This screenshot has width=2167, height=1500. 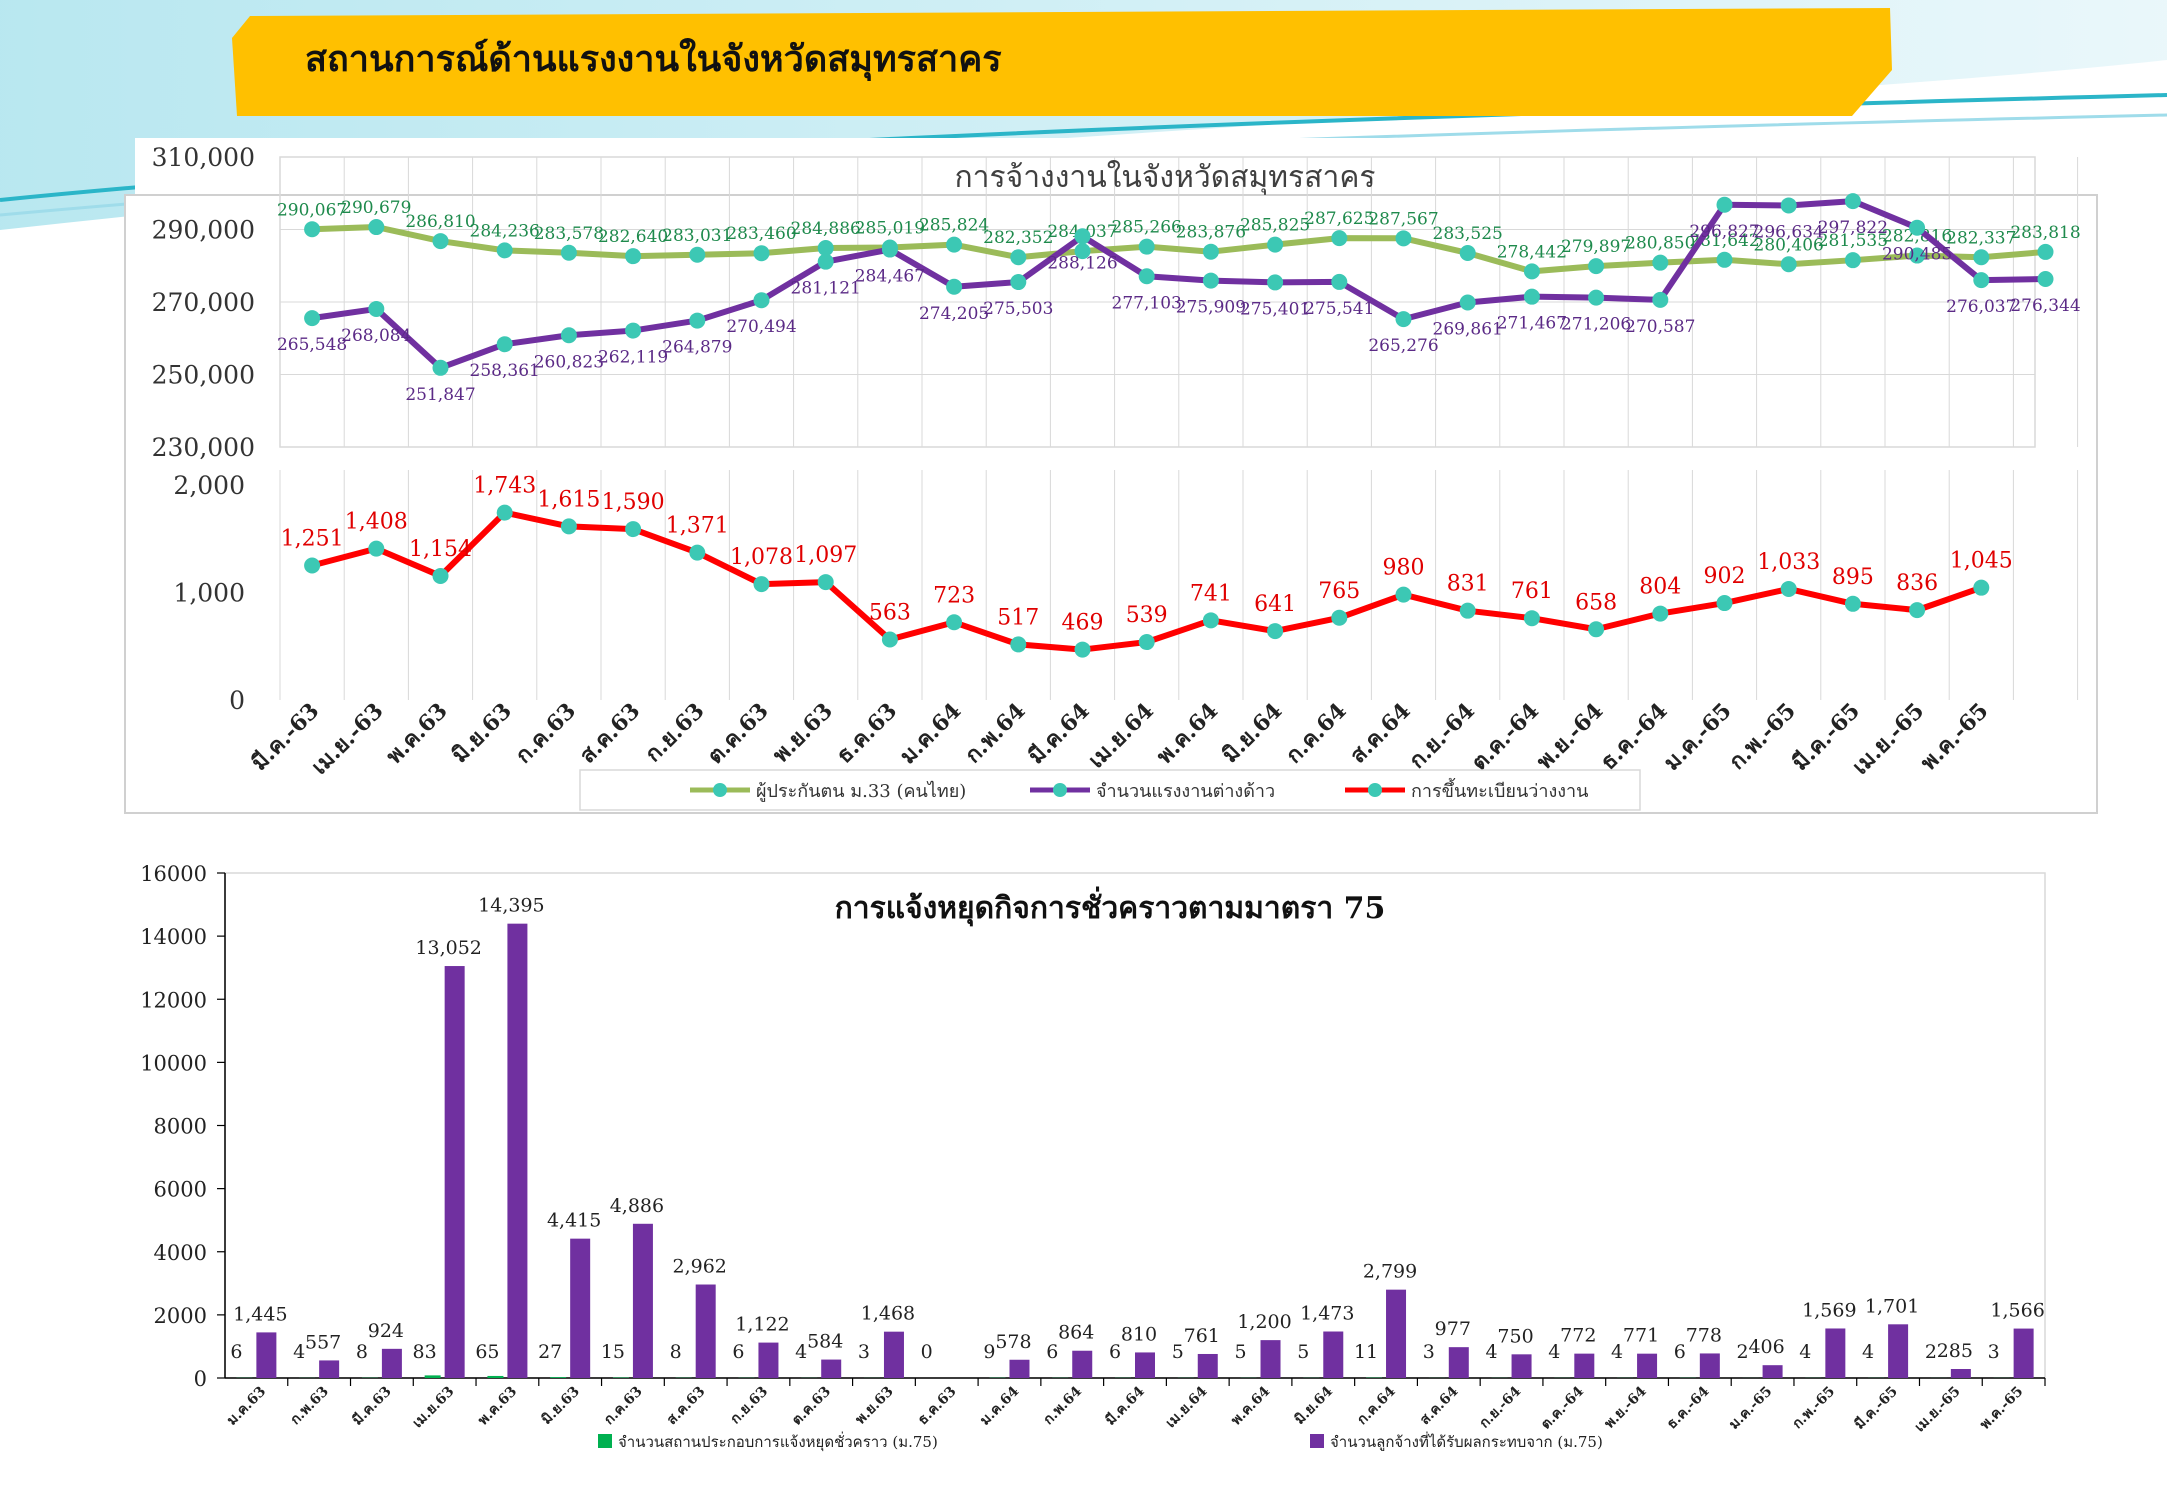 I want to click on bar-label-establishments: 8, so click(x=676, y=1352).